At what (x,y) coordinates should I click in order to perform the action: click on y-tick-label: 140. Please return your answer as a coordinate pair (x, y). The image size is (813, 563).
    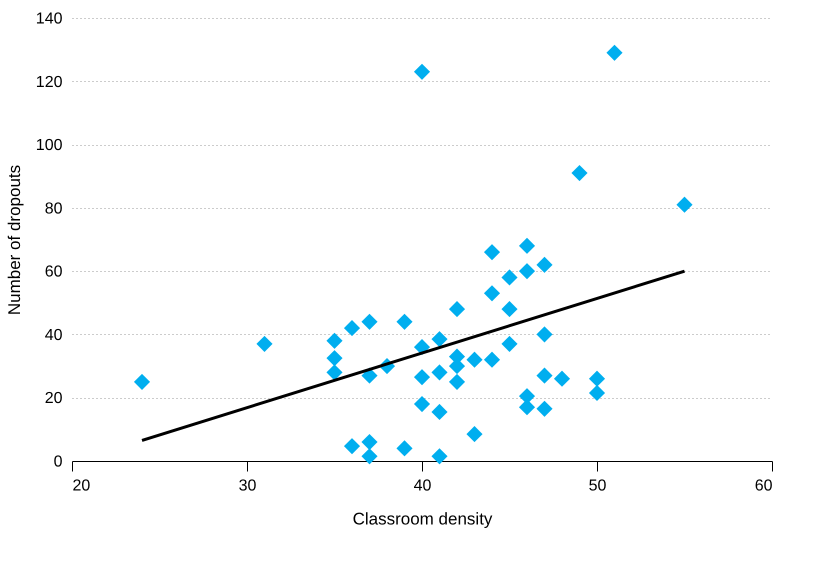
    Looking at the image, I should click on (49, 19).